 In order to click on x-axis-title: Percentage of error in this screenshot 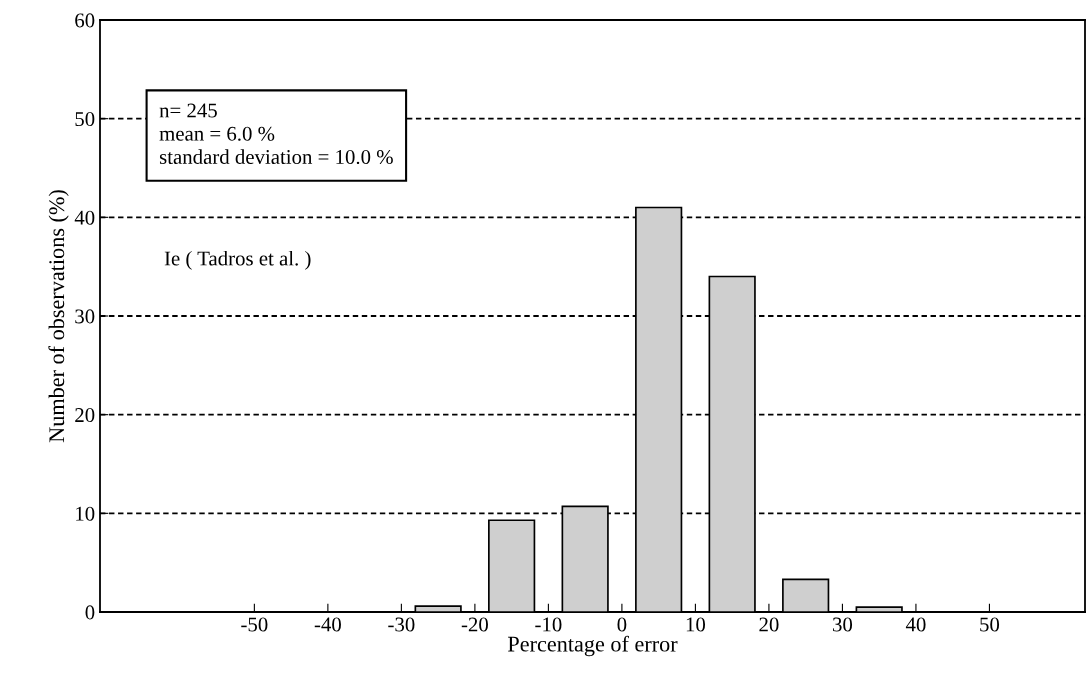, I will do `click(593, 646)`.